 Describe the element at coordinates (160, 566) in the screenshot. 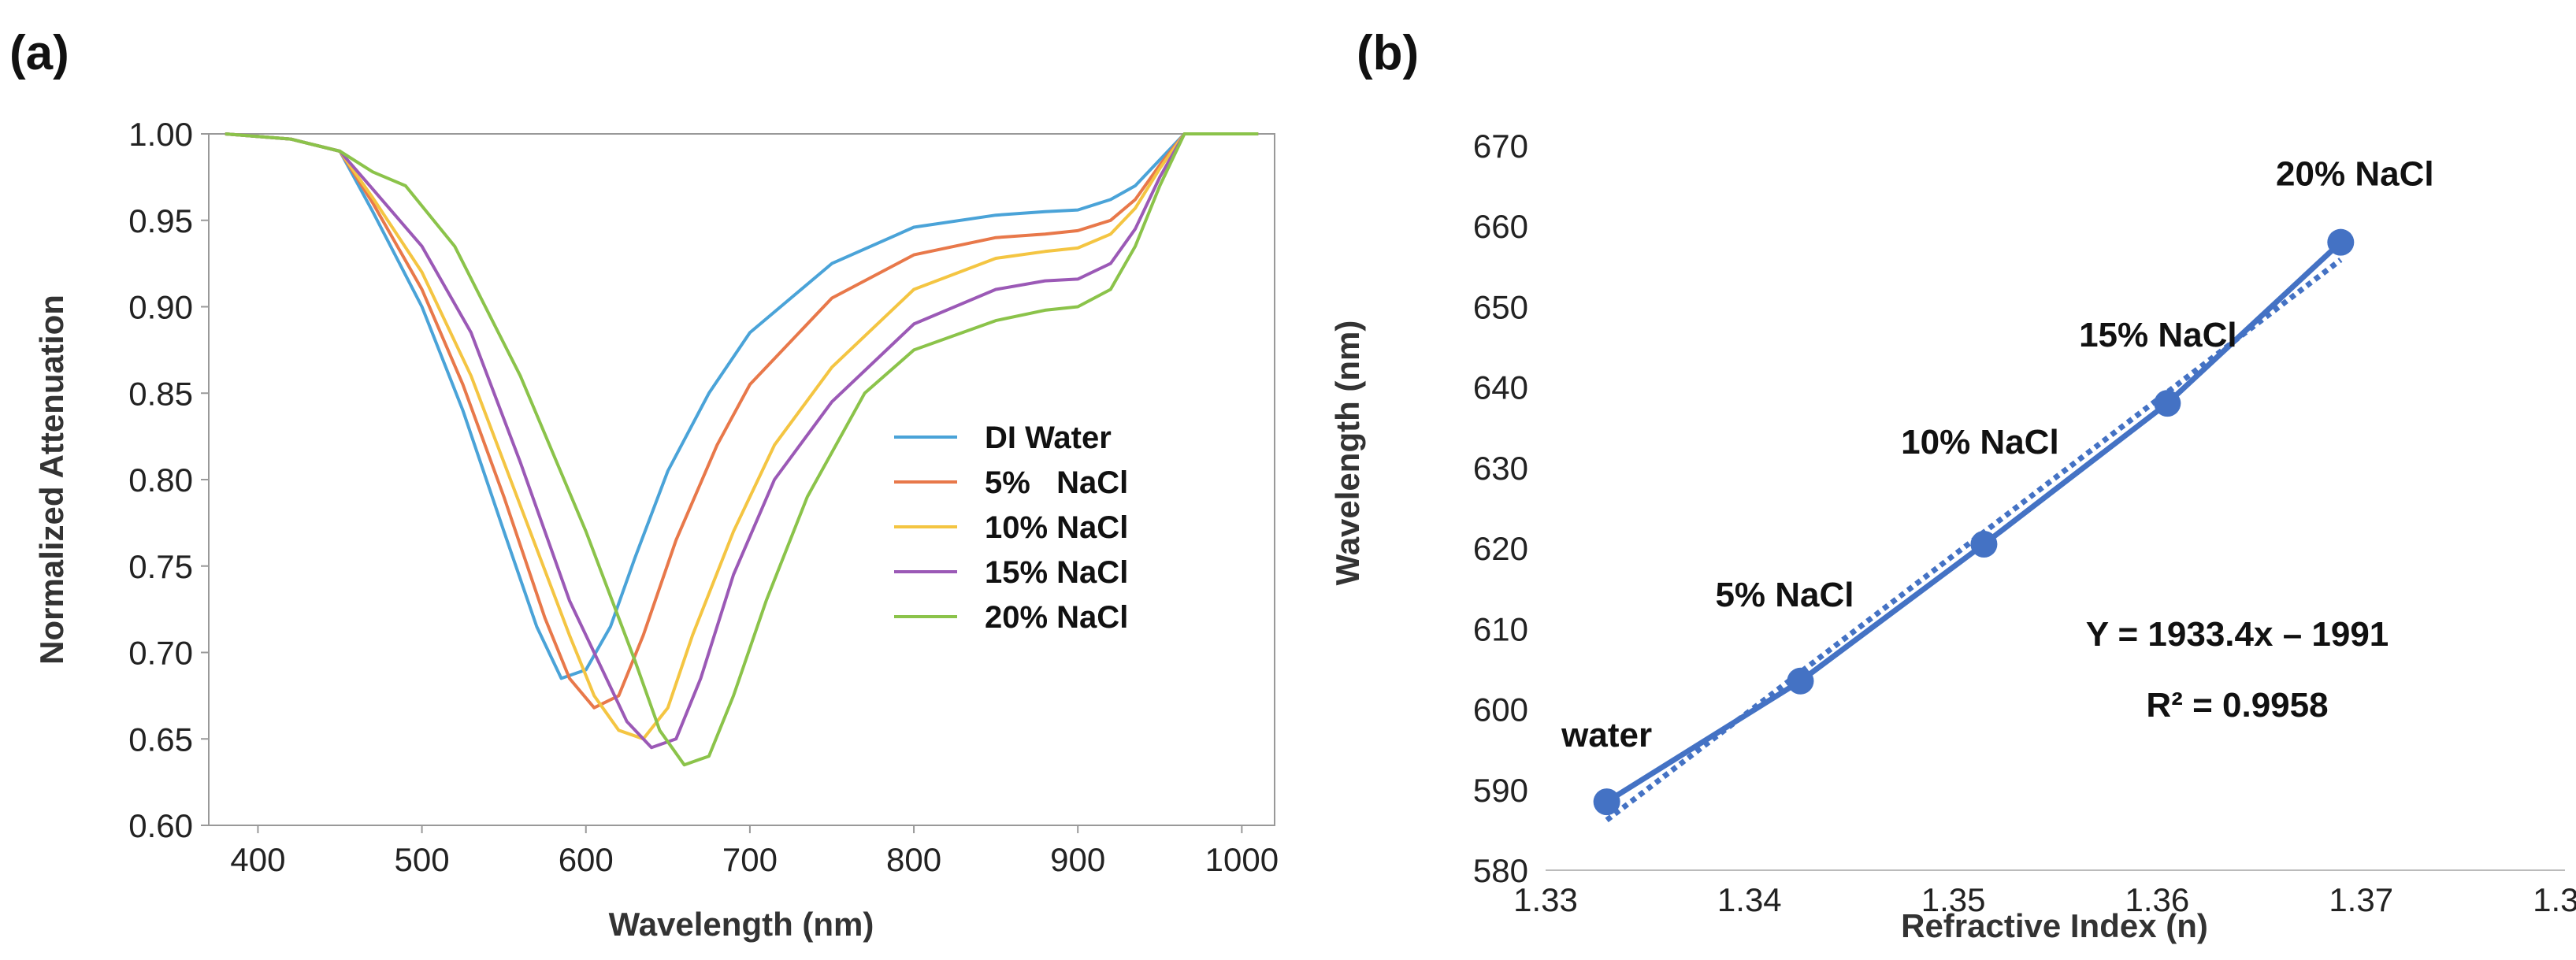

I see `y-tick-label-a: 0.75` at that location.